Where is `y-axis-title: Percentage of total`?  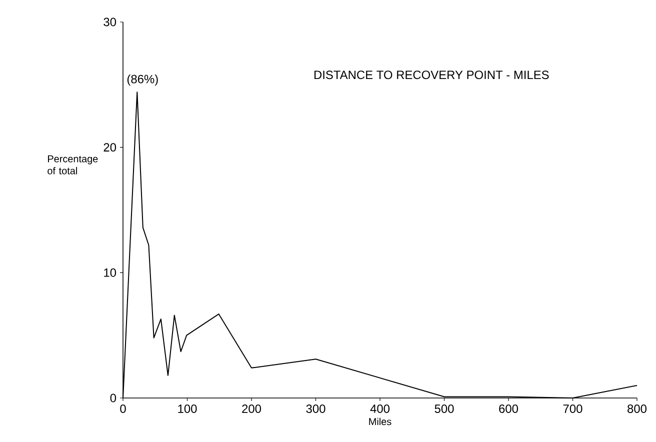
y-axis-title: Percentage of total is located at coordinates (73, 164).